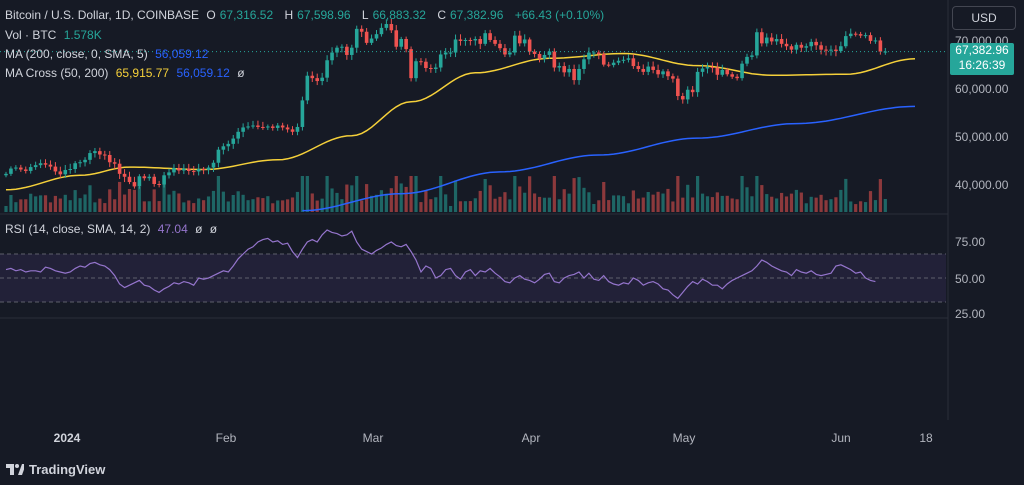  I want to click on tradingview-logo: TradingView, so click(55, 469).